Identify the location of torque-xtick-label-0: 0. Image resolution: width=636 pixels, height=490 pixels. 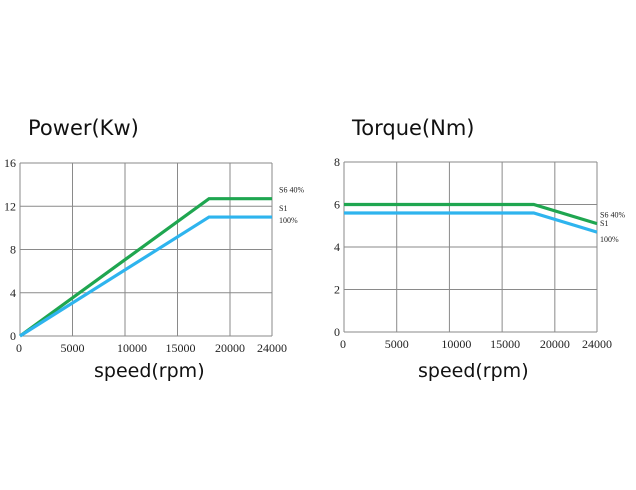
(343, 344).